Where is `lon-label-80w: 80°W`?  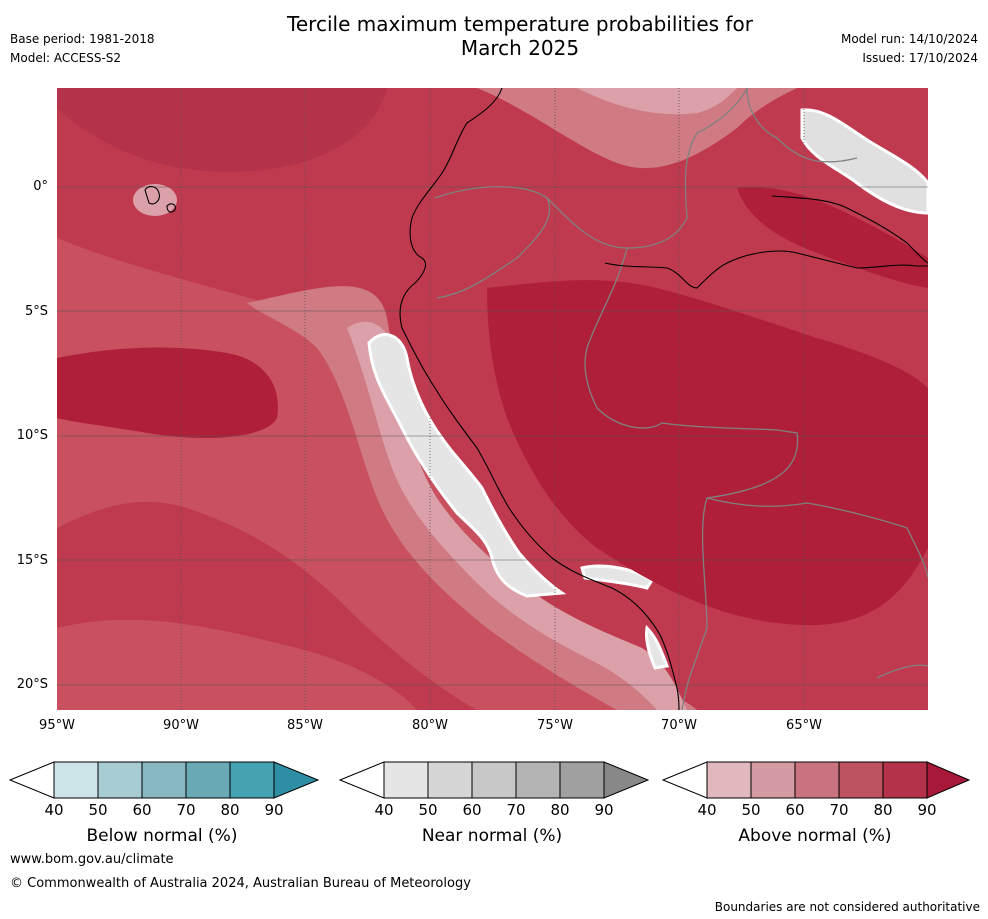 lon-label-80w: 80°W is located at coordinates (430, 725).